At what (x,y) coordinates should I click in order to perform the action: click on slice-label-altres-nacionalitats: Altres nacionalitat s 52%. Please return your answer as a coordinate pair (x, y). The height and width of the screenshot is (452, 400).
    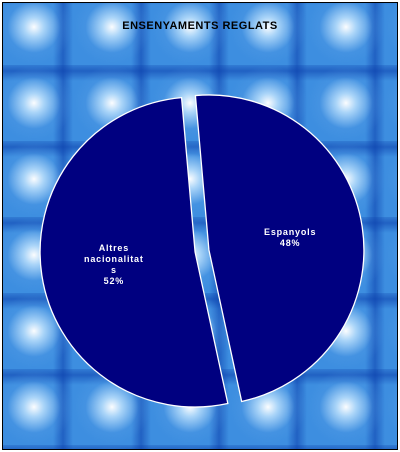
    Looking at the image, I should click on (114, 264).